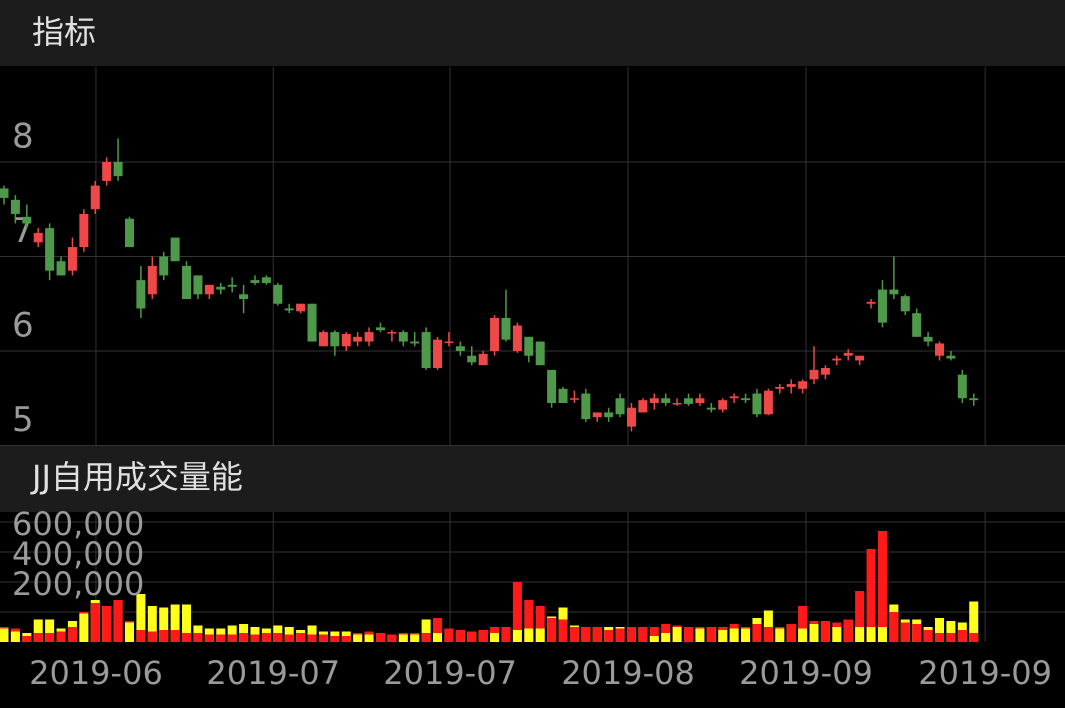  Describe the element at coordinates (273, 673) in the screenshot. I see `x-tick-label: 2019-07` at that location.